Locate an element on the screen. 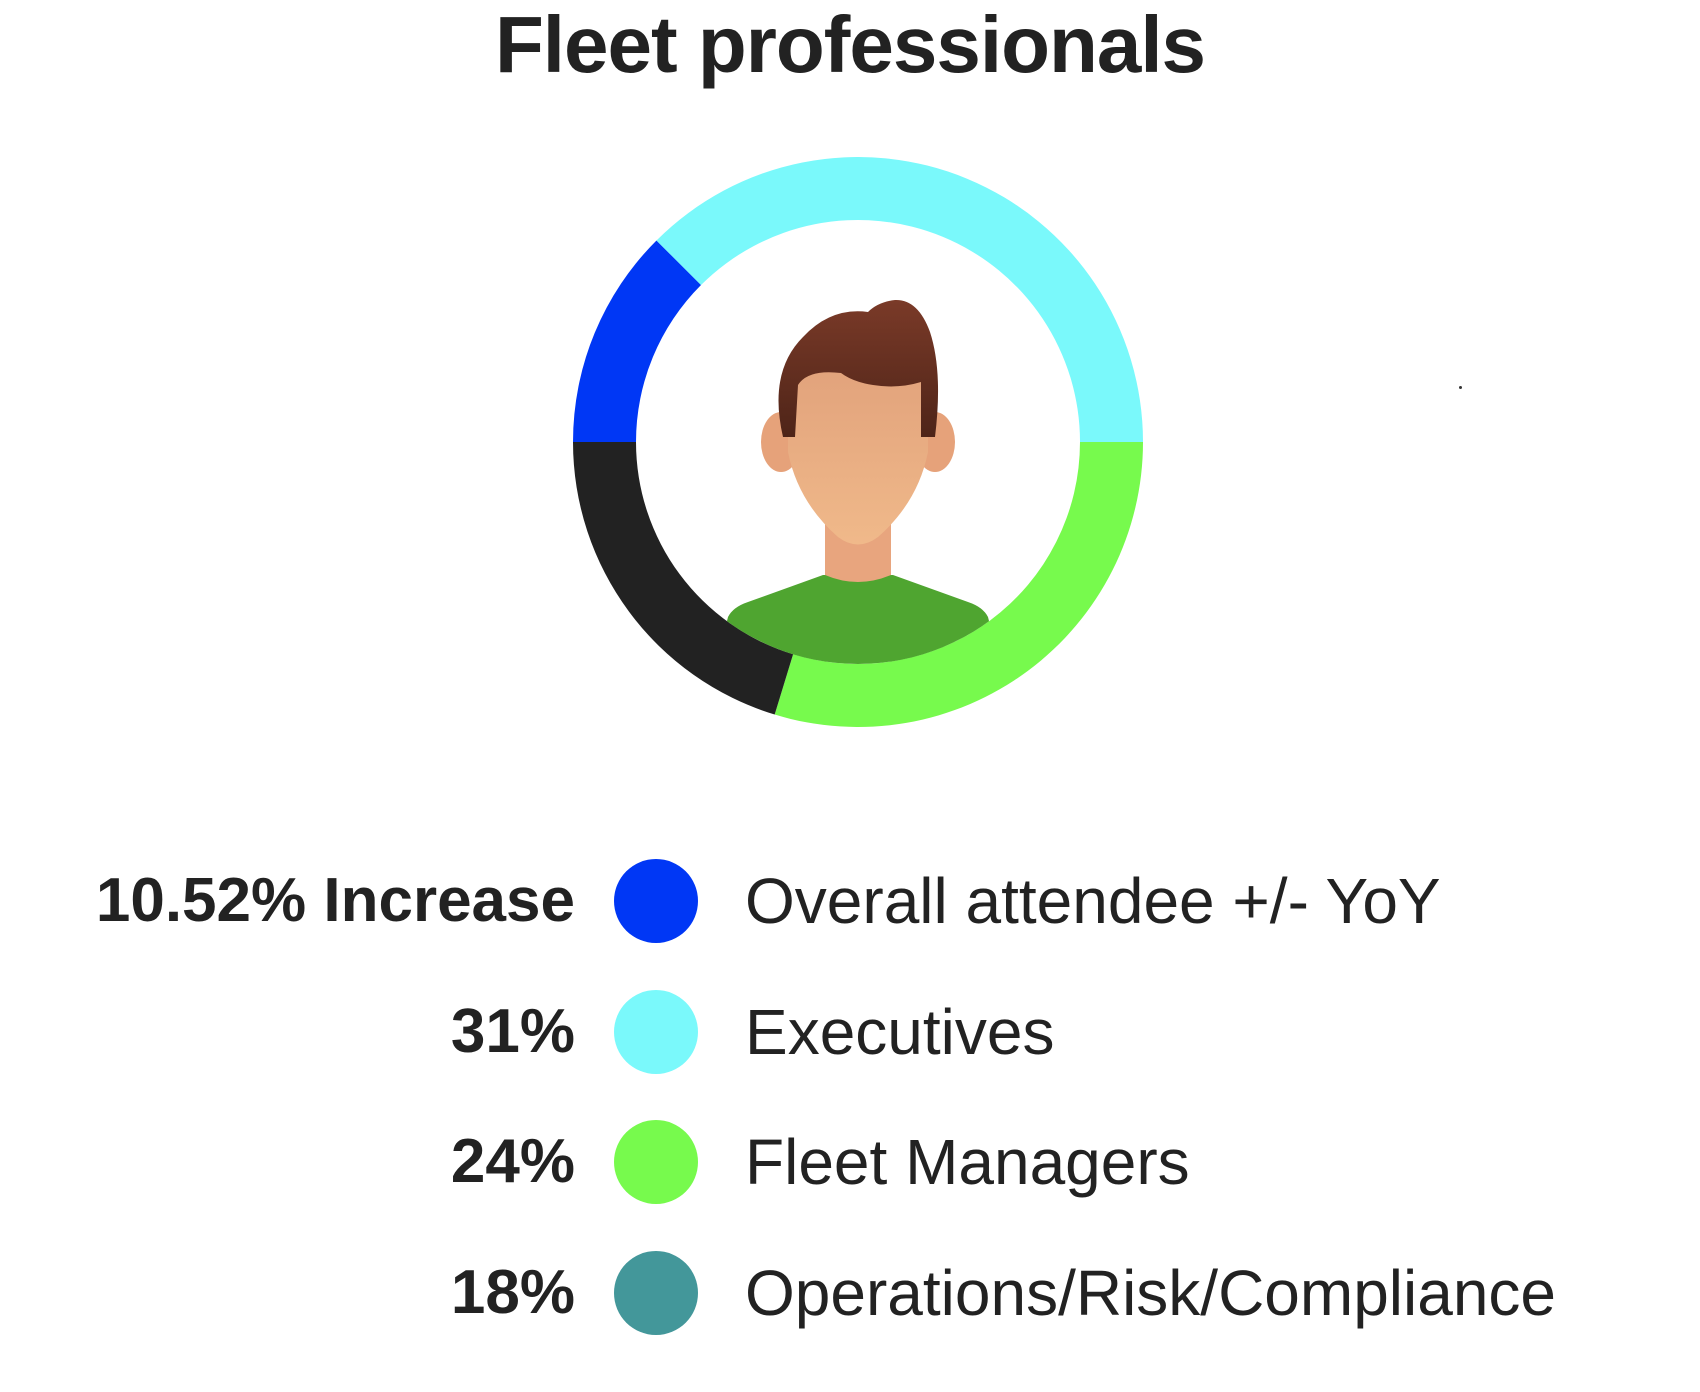 The width and height of the screenshot is (1700, 1392). legend-label: Operations/Risk/Compliance is located at coordinates (1150, 1293).